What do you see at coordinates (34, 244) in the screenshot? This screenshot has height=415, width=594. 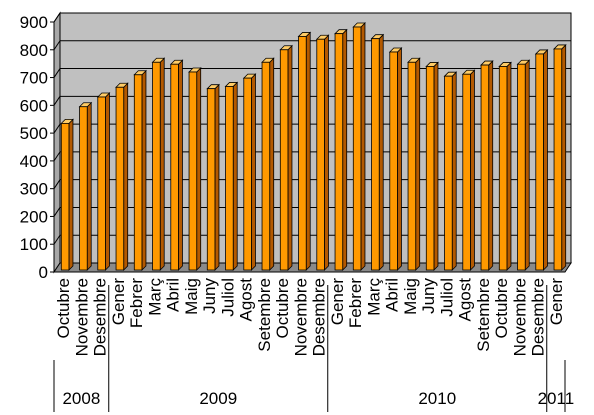 I see `y-tick-label: 100` at bounding box center [34, 244].